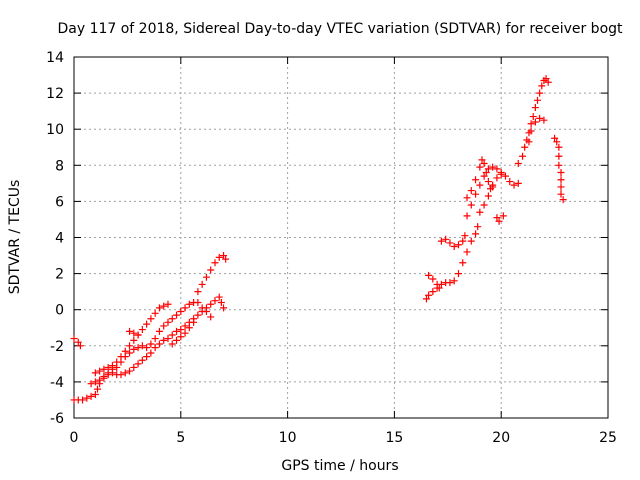 The height and width of the screenshot is (480, 640). What do you see at coordinates (59, 166) in the screenshot?
I see `y-tick-label: 8` at bounding box center [59, 166].